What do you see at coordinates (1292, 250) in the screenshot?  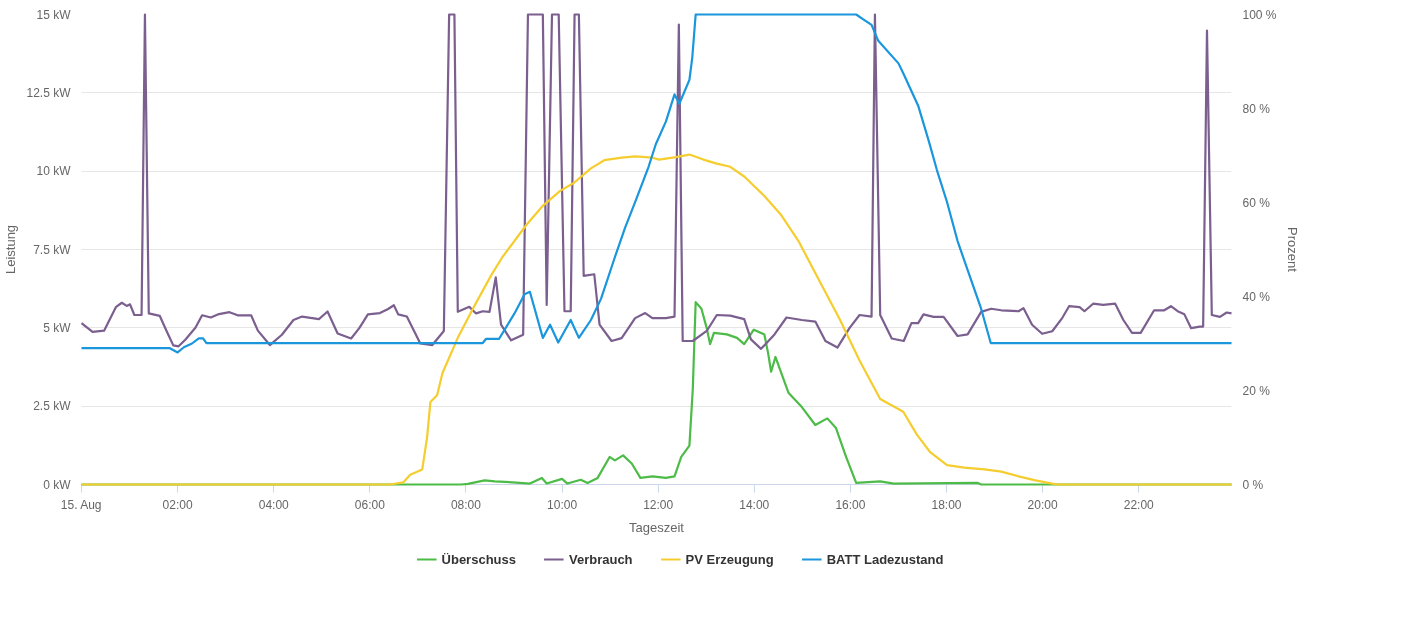 I see `y2-axis-title: Prozent` at bounding box center [1292, 250].